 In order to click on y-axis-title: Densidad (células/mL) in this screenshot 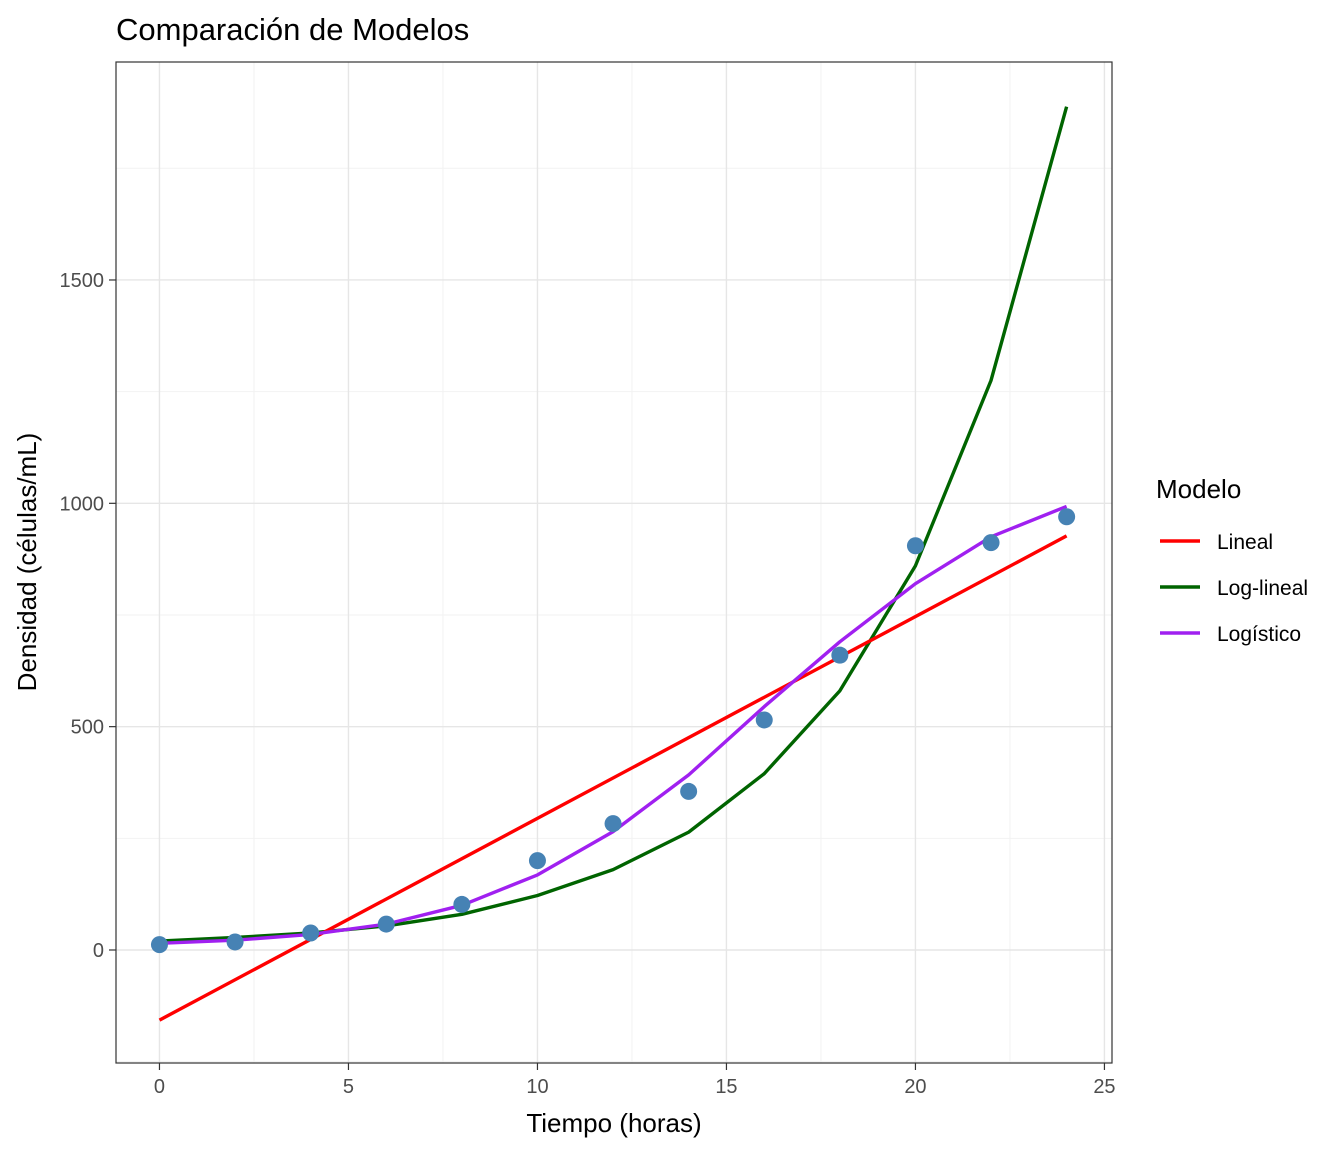, I will do `click(27, 562)`.